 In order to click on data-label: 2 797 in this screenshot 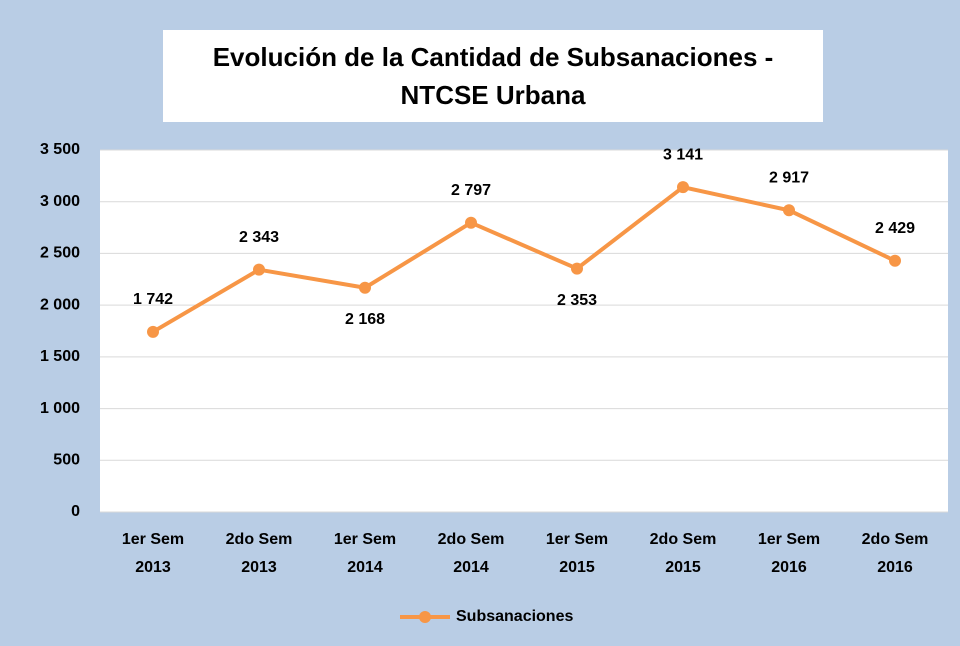, I will do `click(471, 190)`.